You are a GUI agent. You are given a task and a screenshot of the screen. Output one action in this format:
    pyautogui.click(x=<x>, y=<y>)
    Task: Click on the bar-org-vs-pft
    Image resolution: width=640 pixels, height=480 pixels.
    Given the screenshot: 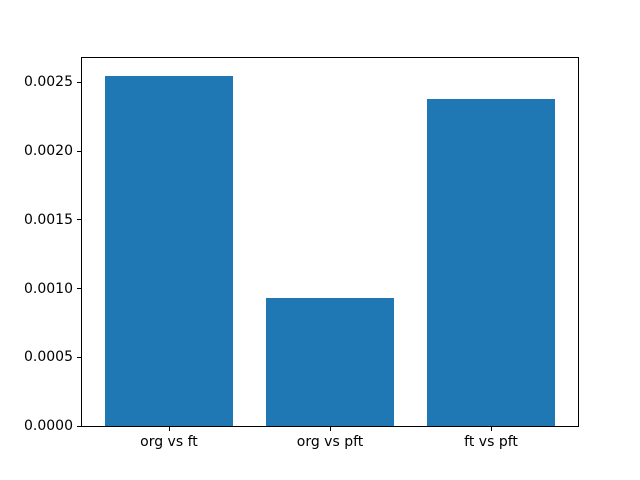 What is the action you would take?
    pyautogui.click(x=330, y=362)
    